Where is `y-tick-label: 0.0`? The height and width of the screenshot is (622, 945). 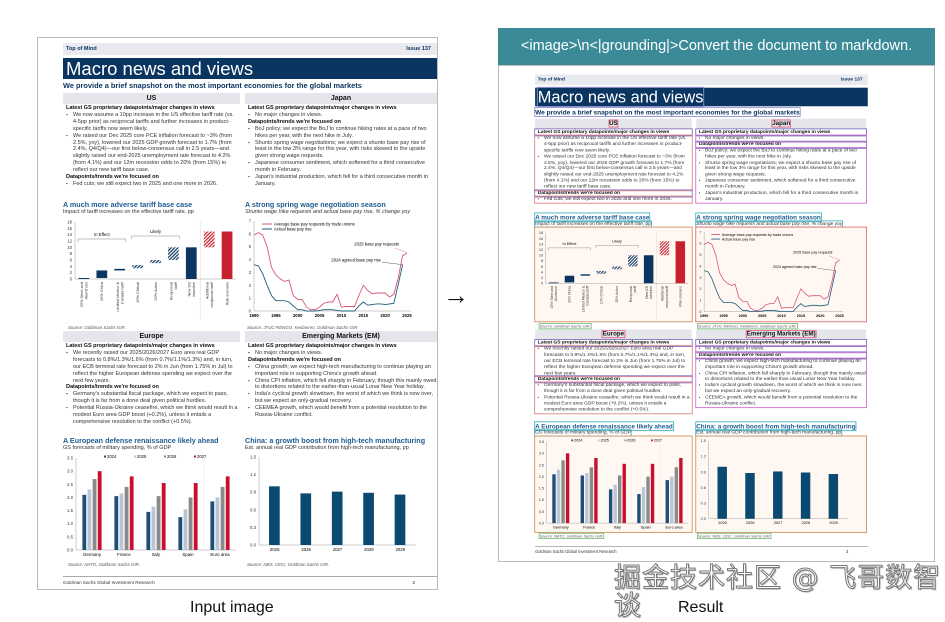 y-tick-label: 0.0 is located at coordinates (253, 545).